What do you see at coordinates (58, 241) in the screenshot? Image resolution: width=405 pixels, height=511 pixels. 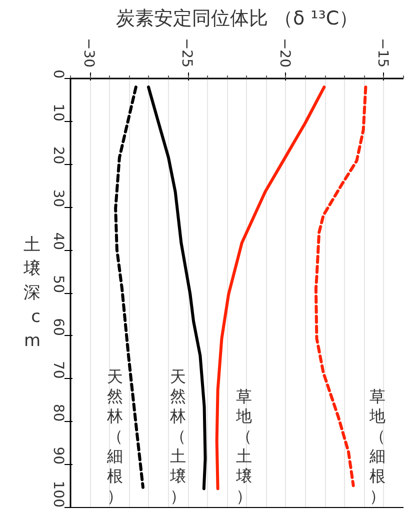 I see `y-tick-label: 40` at bounding box center [58, 241].